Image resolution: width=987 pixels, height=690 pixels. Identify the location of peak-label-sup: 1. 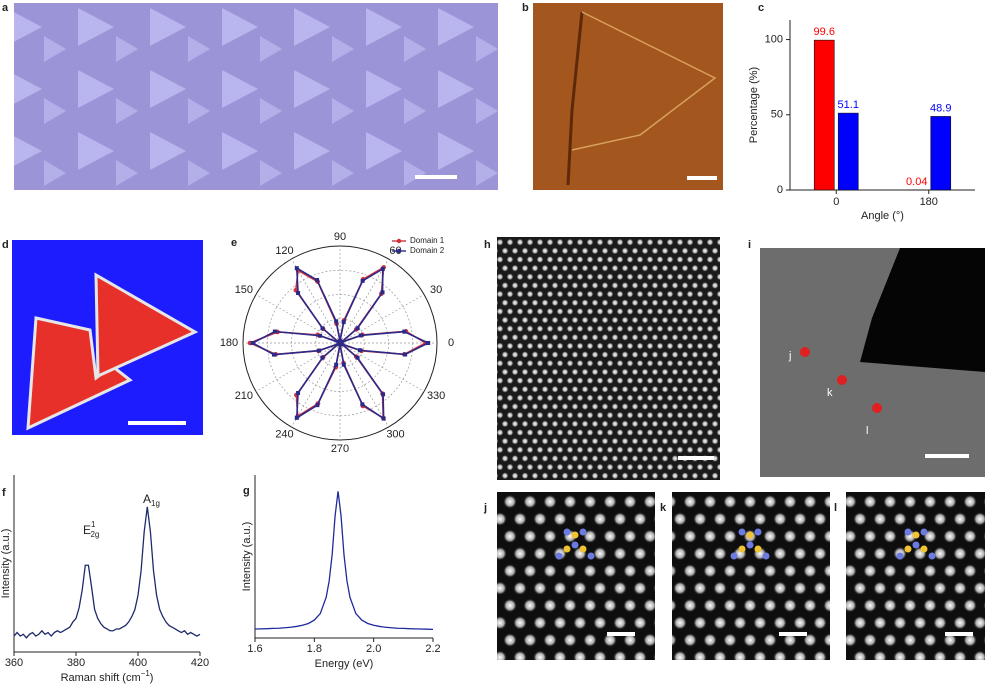
(93, 524).